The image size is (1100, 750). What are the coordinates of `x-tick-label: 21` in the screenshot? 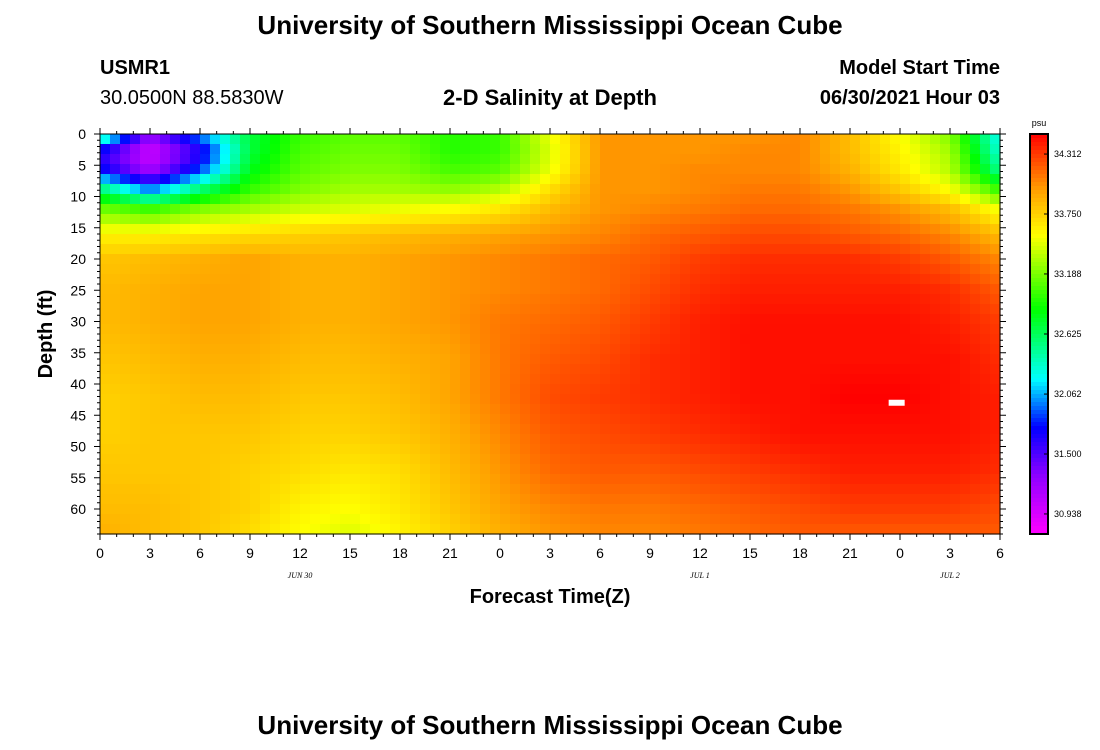 It's located at (450, 553).